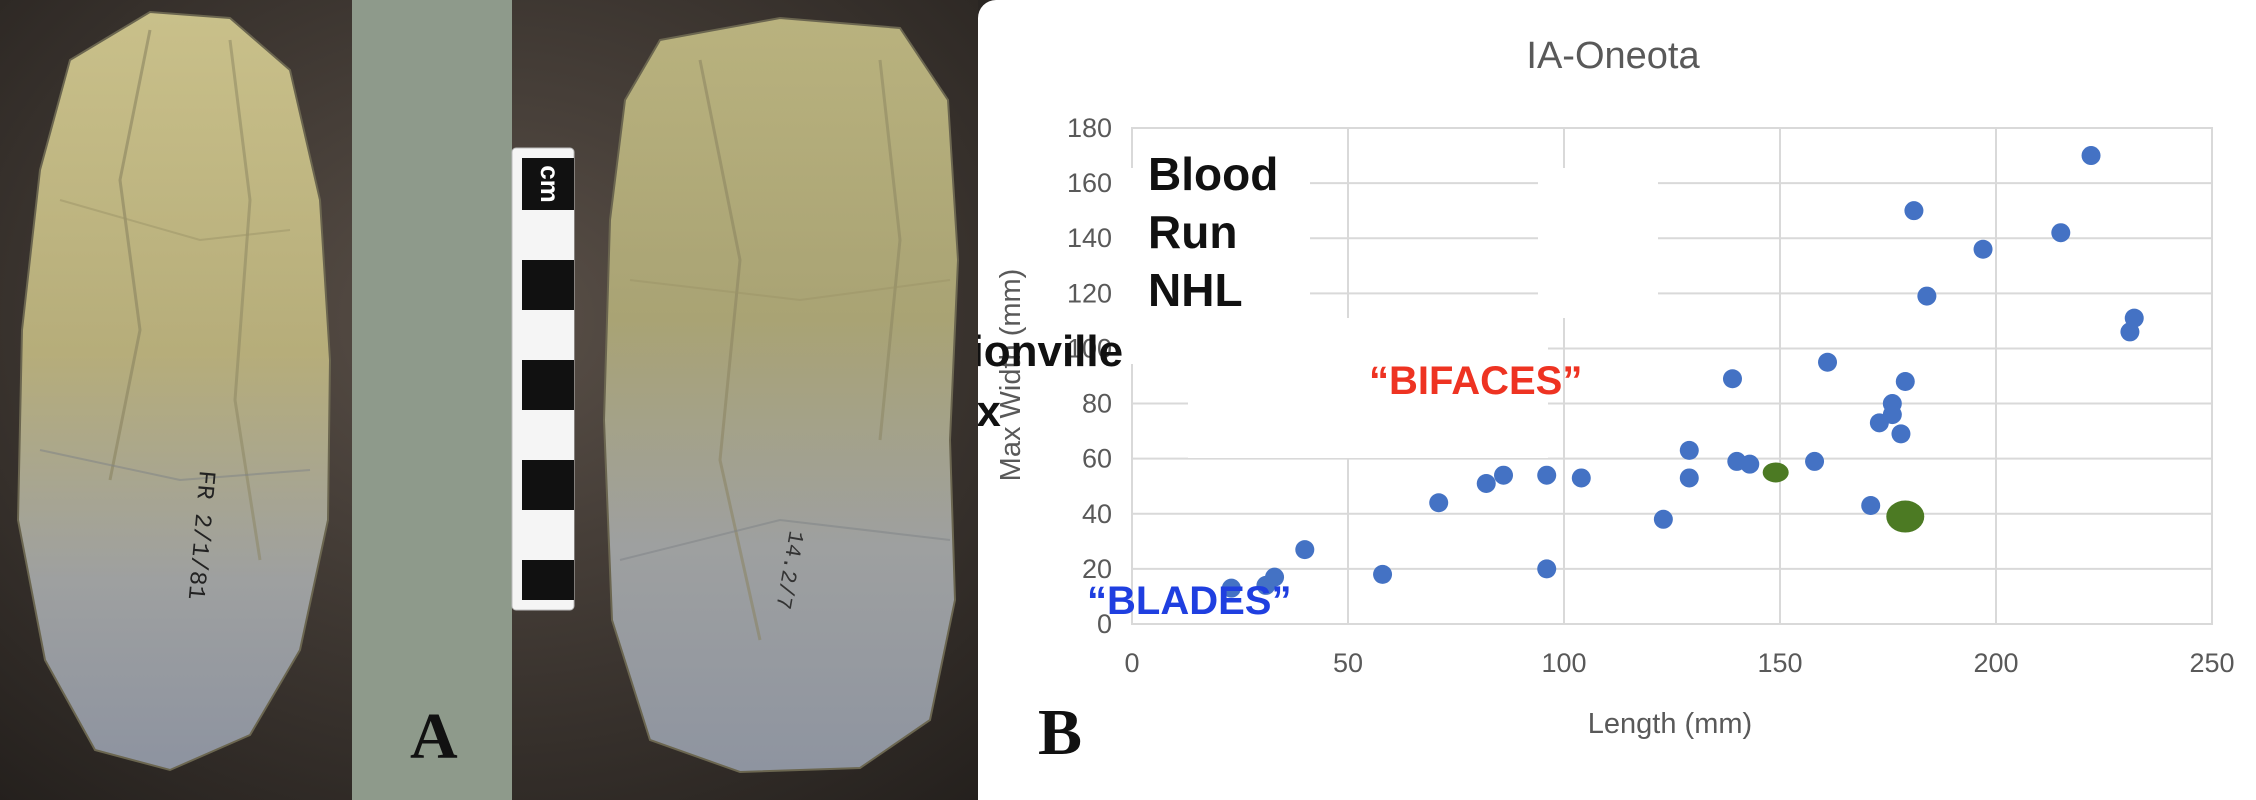 Image resolution: width=2256 pixels, height=800 pixels. I want to click on scale-bar: cm, so click(543, 379).